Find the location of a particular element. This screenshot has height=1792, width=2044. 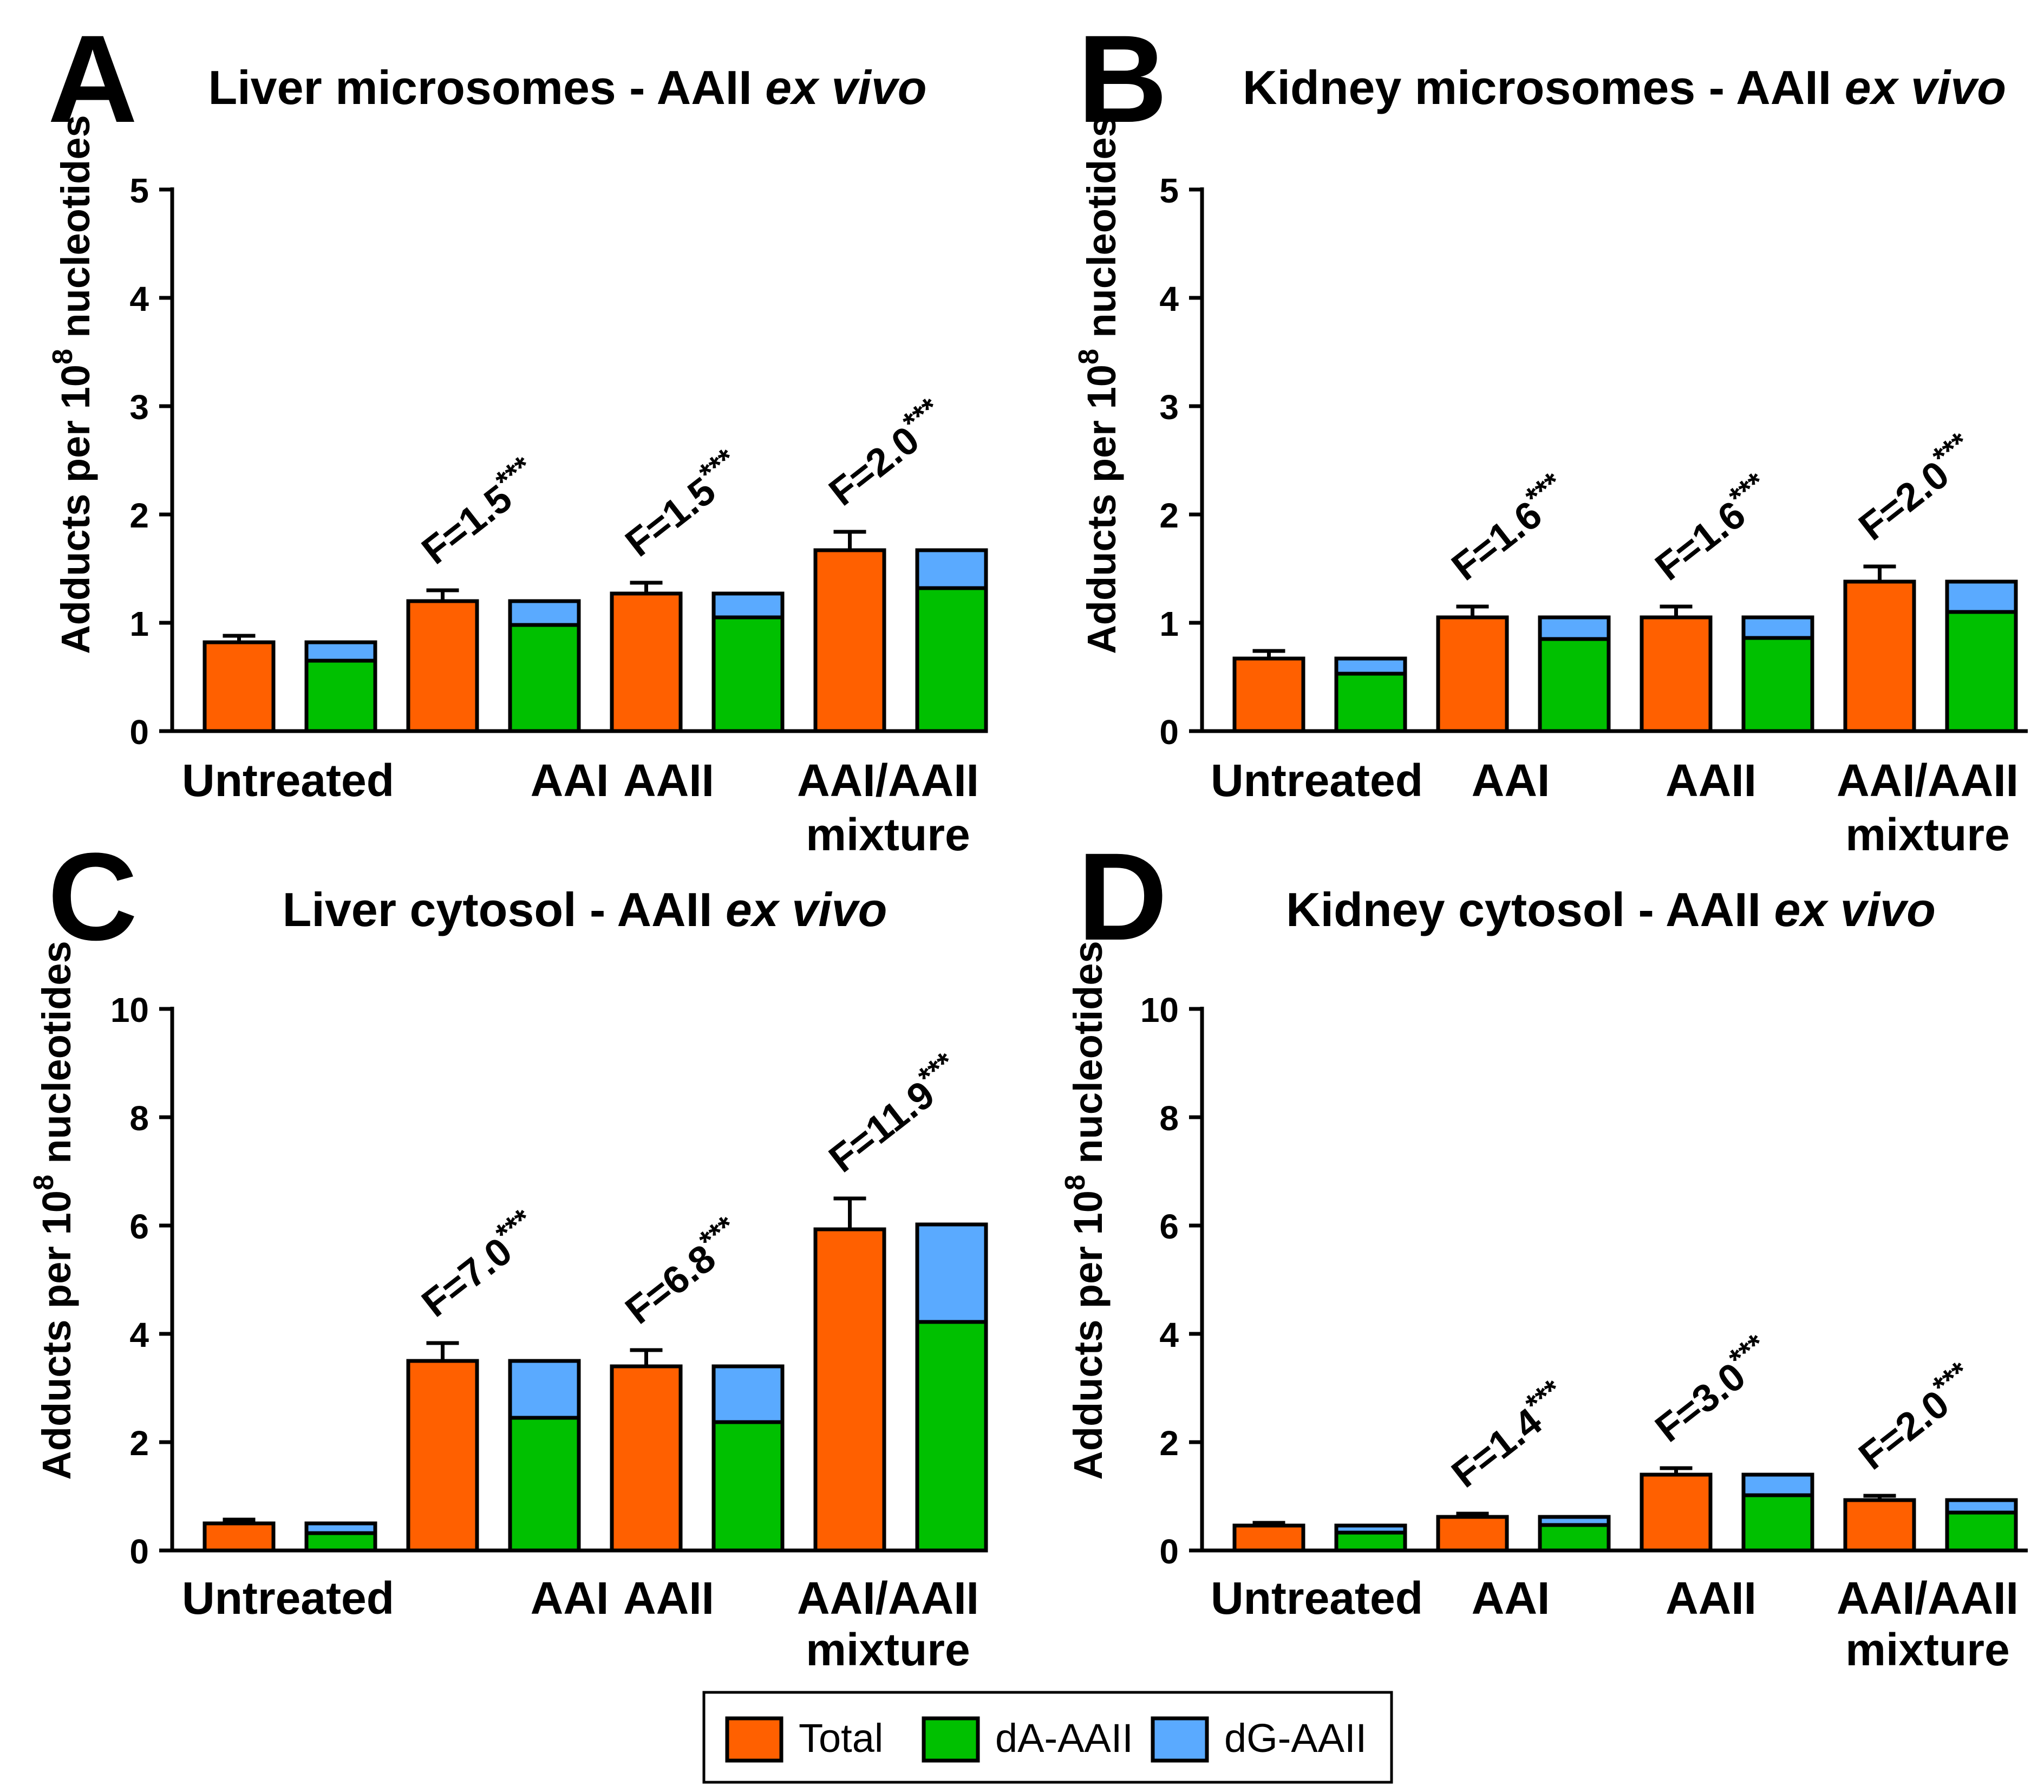

significance-annotation: F=1.4*** is located at coordinates (1509, 1434).